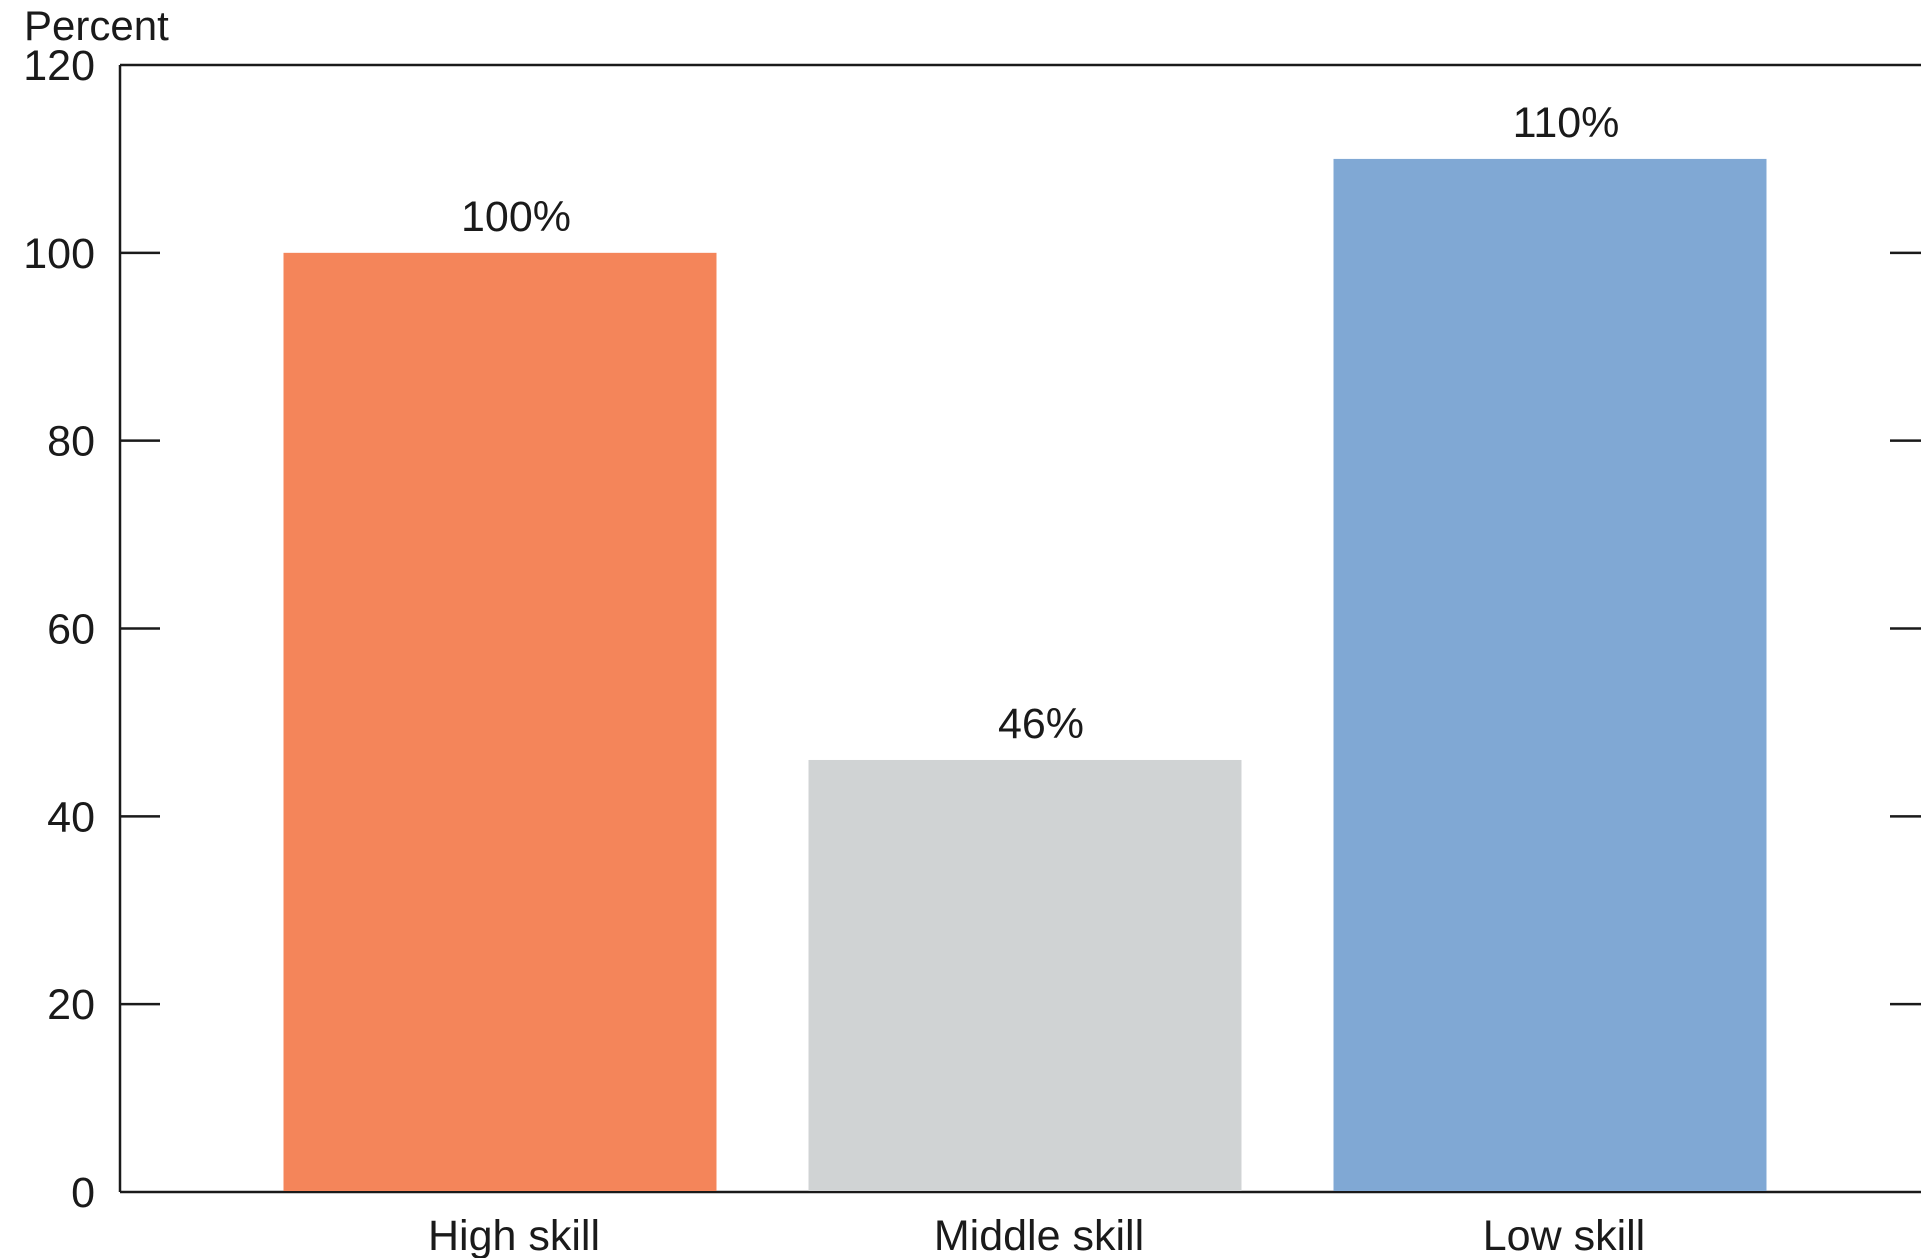 Image resolution: width=1921 pixels, height=1258 pixels. I want to click on y-tick-label: 0, so click(83, 1193).